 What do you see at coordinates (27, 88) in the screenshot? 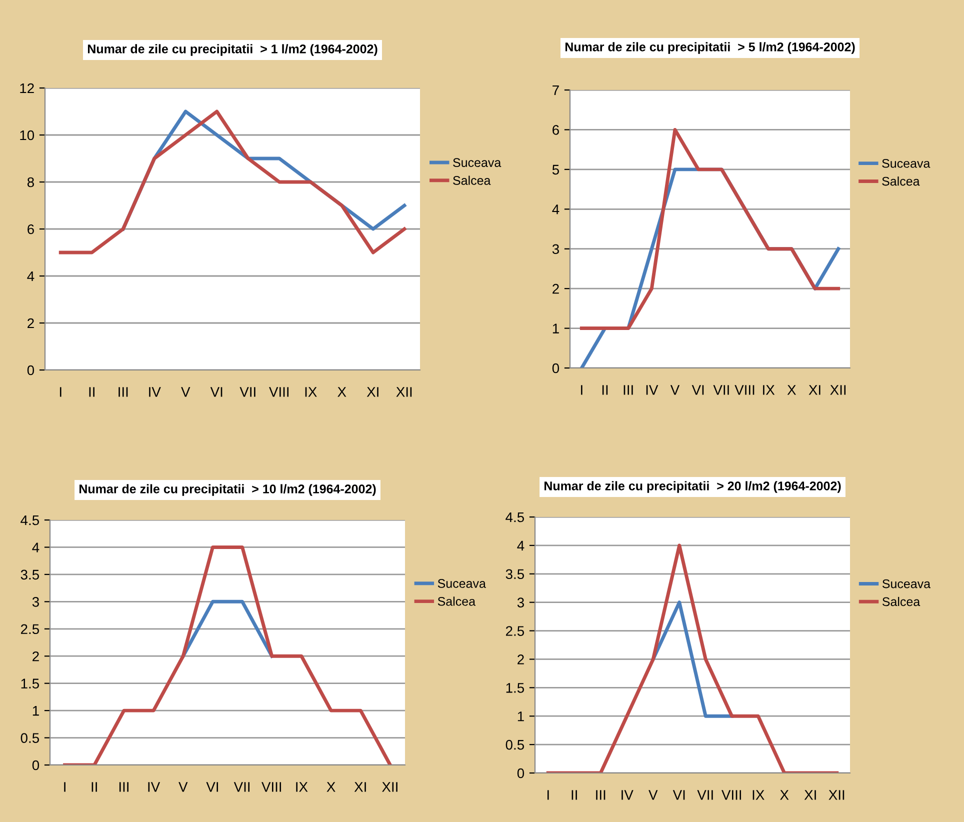
I see `y-tick-label: 12` at bounding box center [27, 88].